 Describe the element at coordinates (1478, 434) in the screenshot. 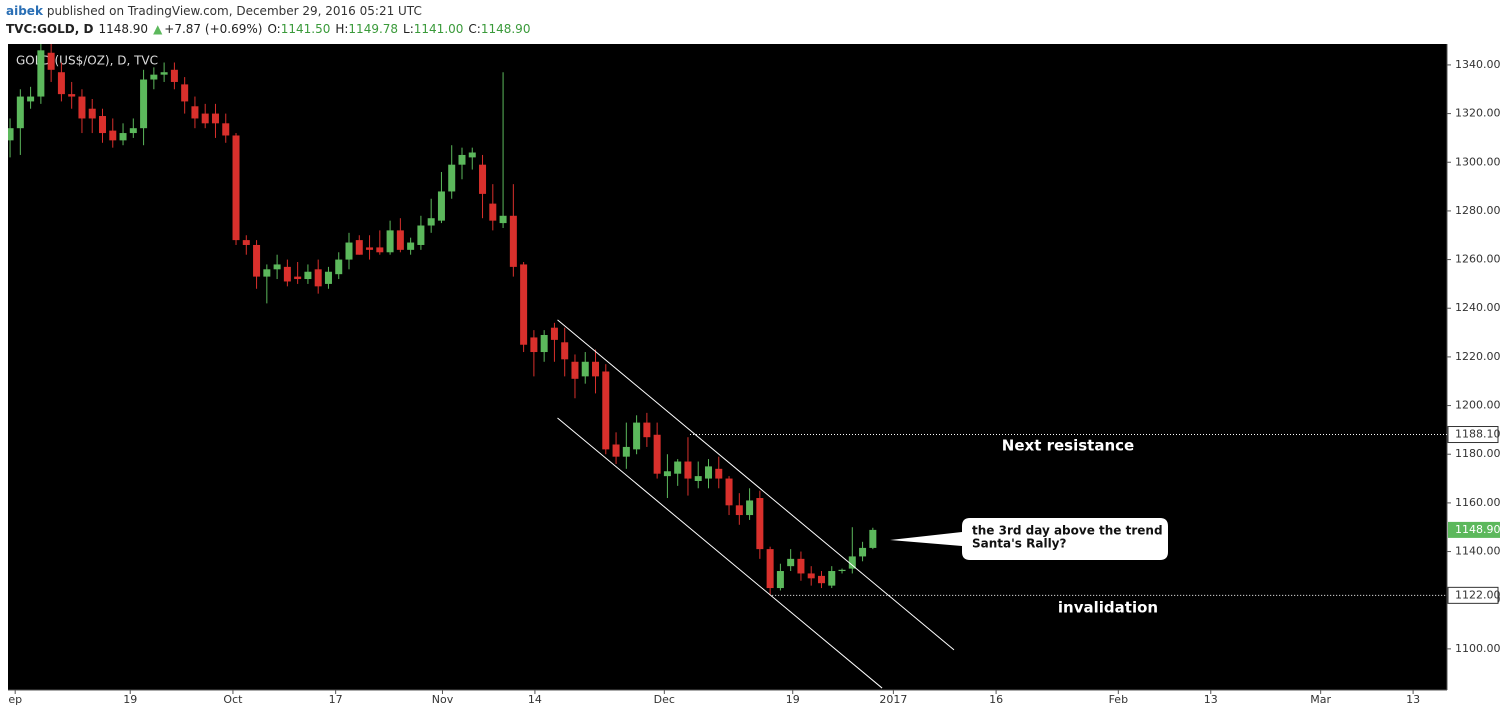

I see `level-label: 1188.10` at that location.